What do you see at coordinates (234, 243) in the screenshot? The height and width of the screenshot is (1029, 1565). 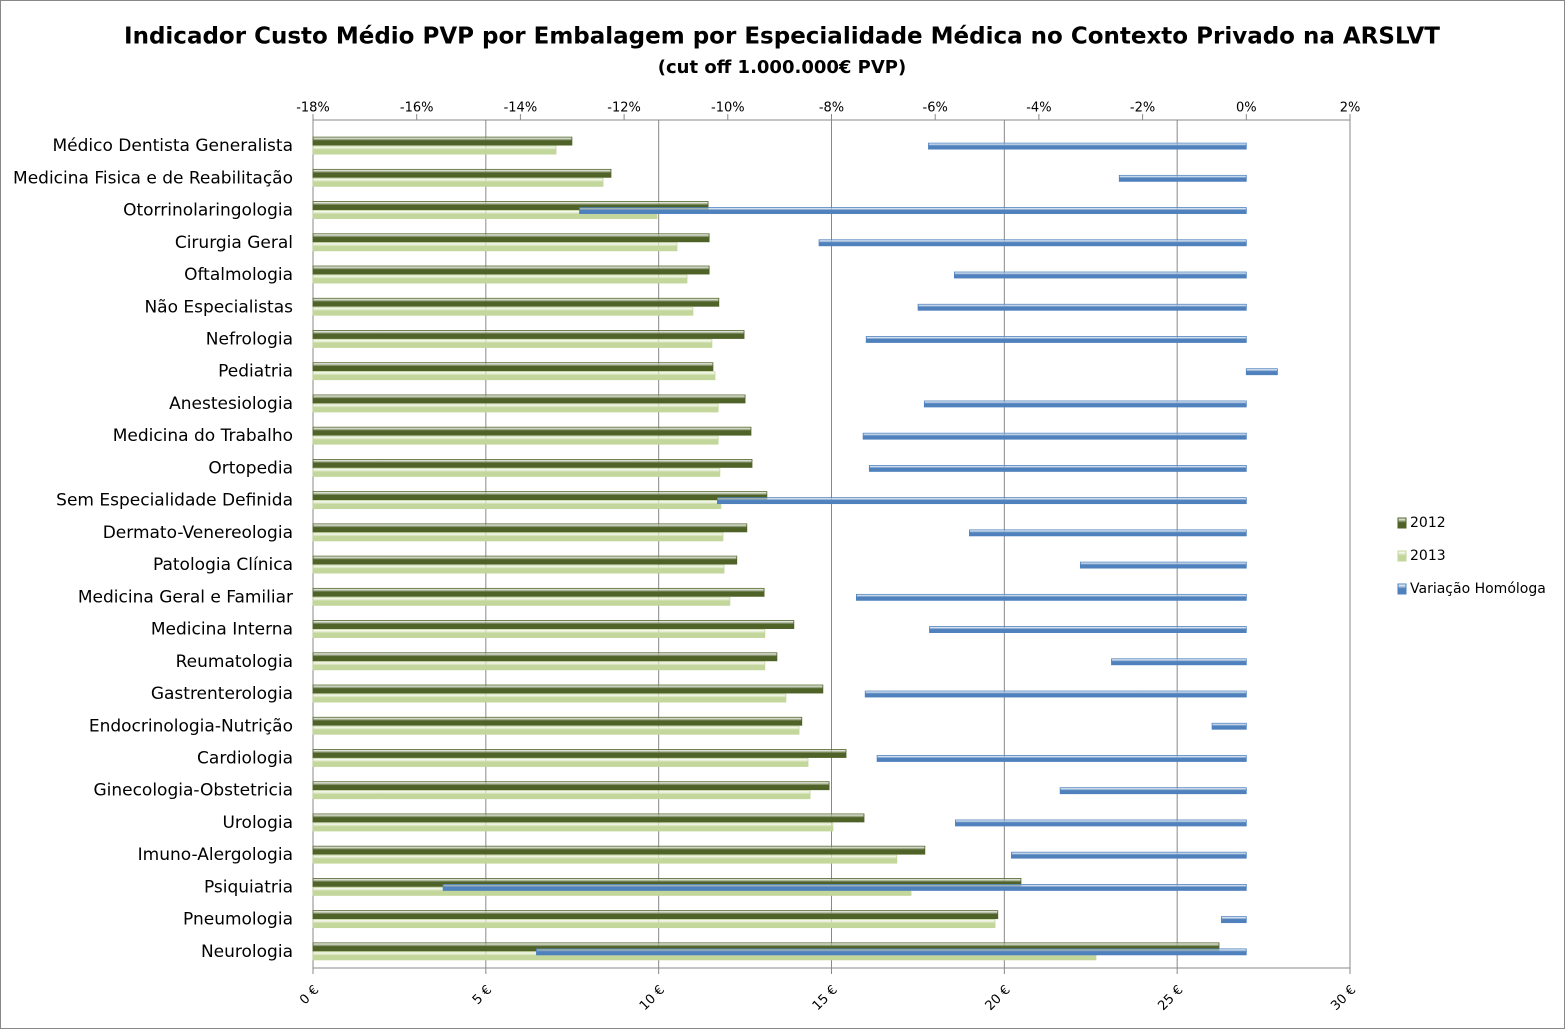 I see `y-tick-label: Cirurgia Geral` at bounding box center [234, 243].